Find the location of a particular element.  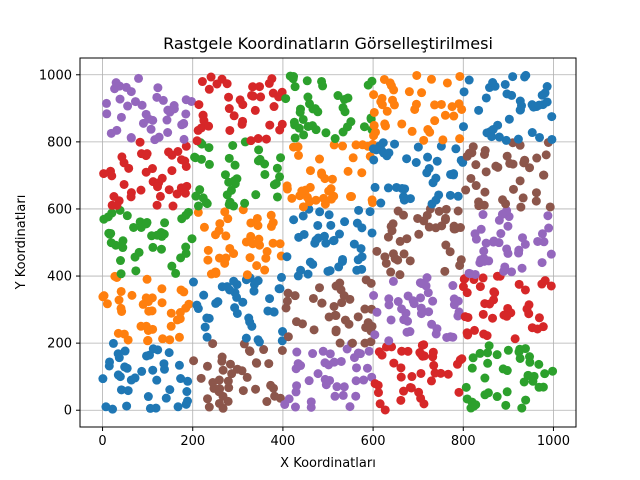

x-tick-label: 0 is located at coordinates (102, 441).